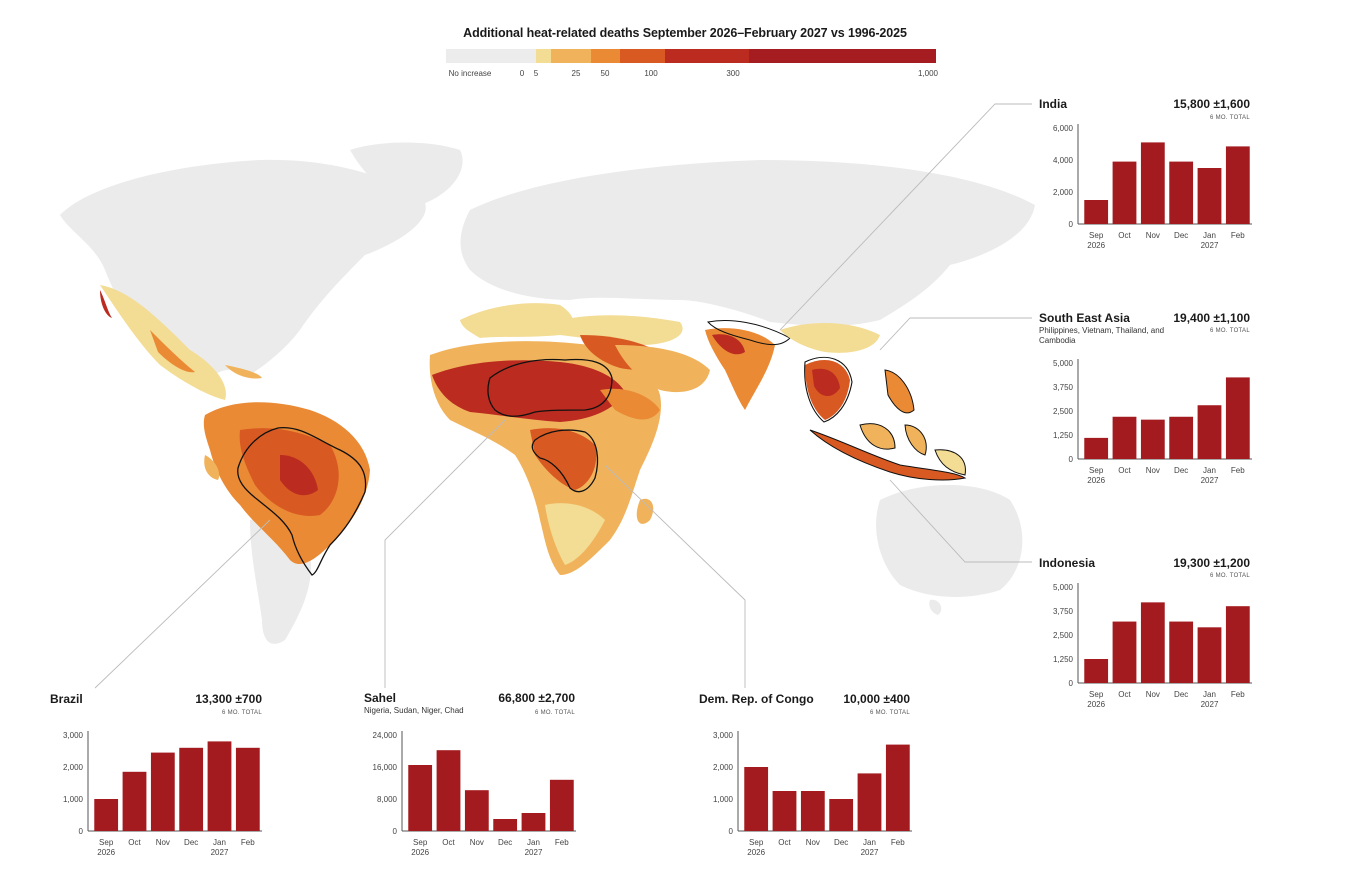 The height and width of the screenshot is (876, 1352). Describe the element at coordinates (385, 735) in the screenshot. I see `y-tick-label: 24,000` at that location.